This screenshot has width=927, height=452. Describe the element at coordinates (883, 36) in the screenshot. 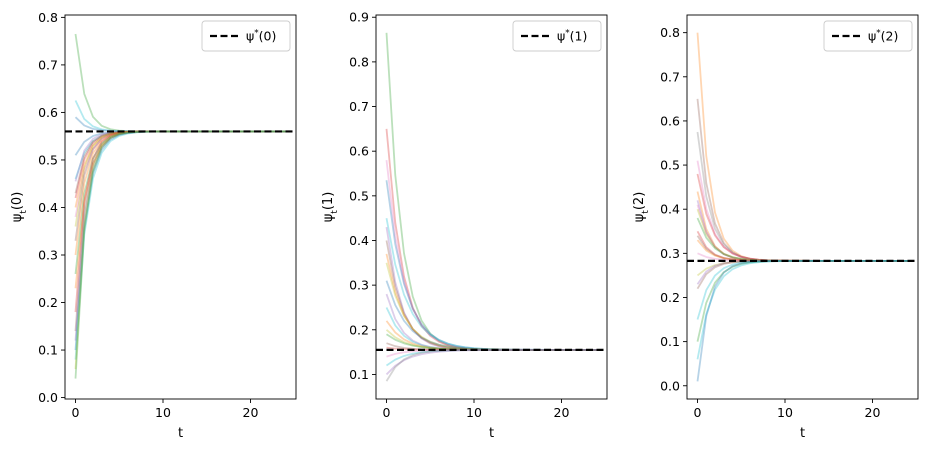

I see `legend-label: ψ*(2)` at that location.